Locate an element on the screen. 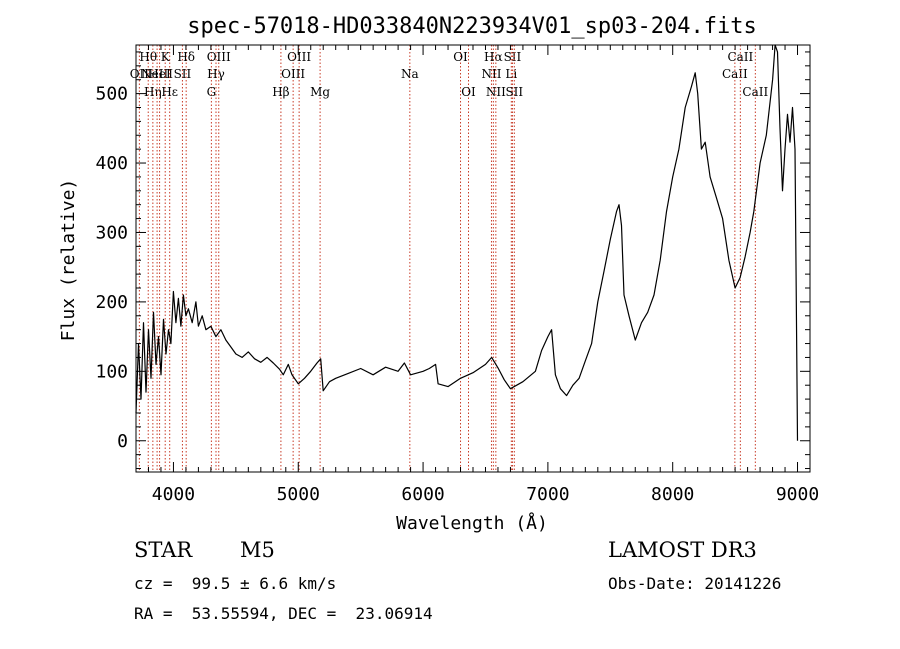 This screenshot has width=900, height=649. x-tick-label: 9000 is located at coordinates (797, 494).